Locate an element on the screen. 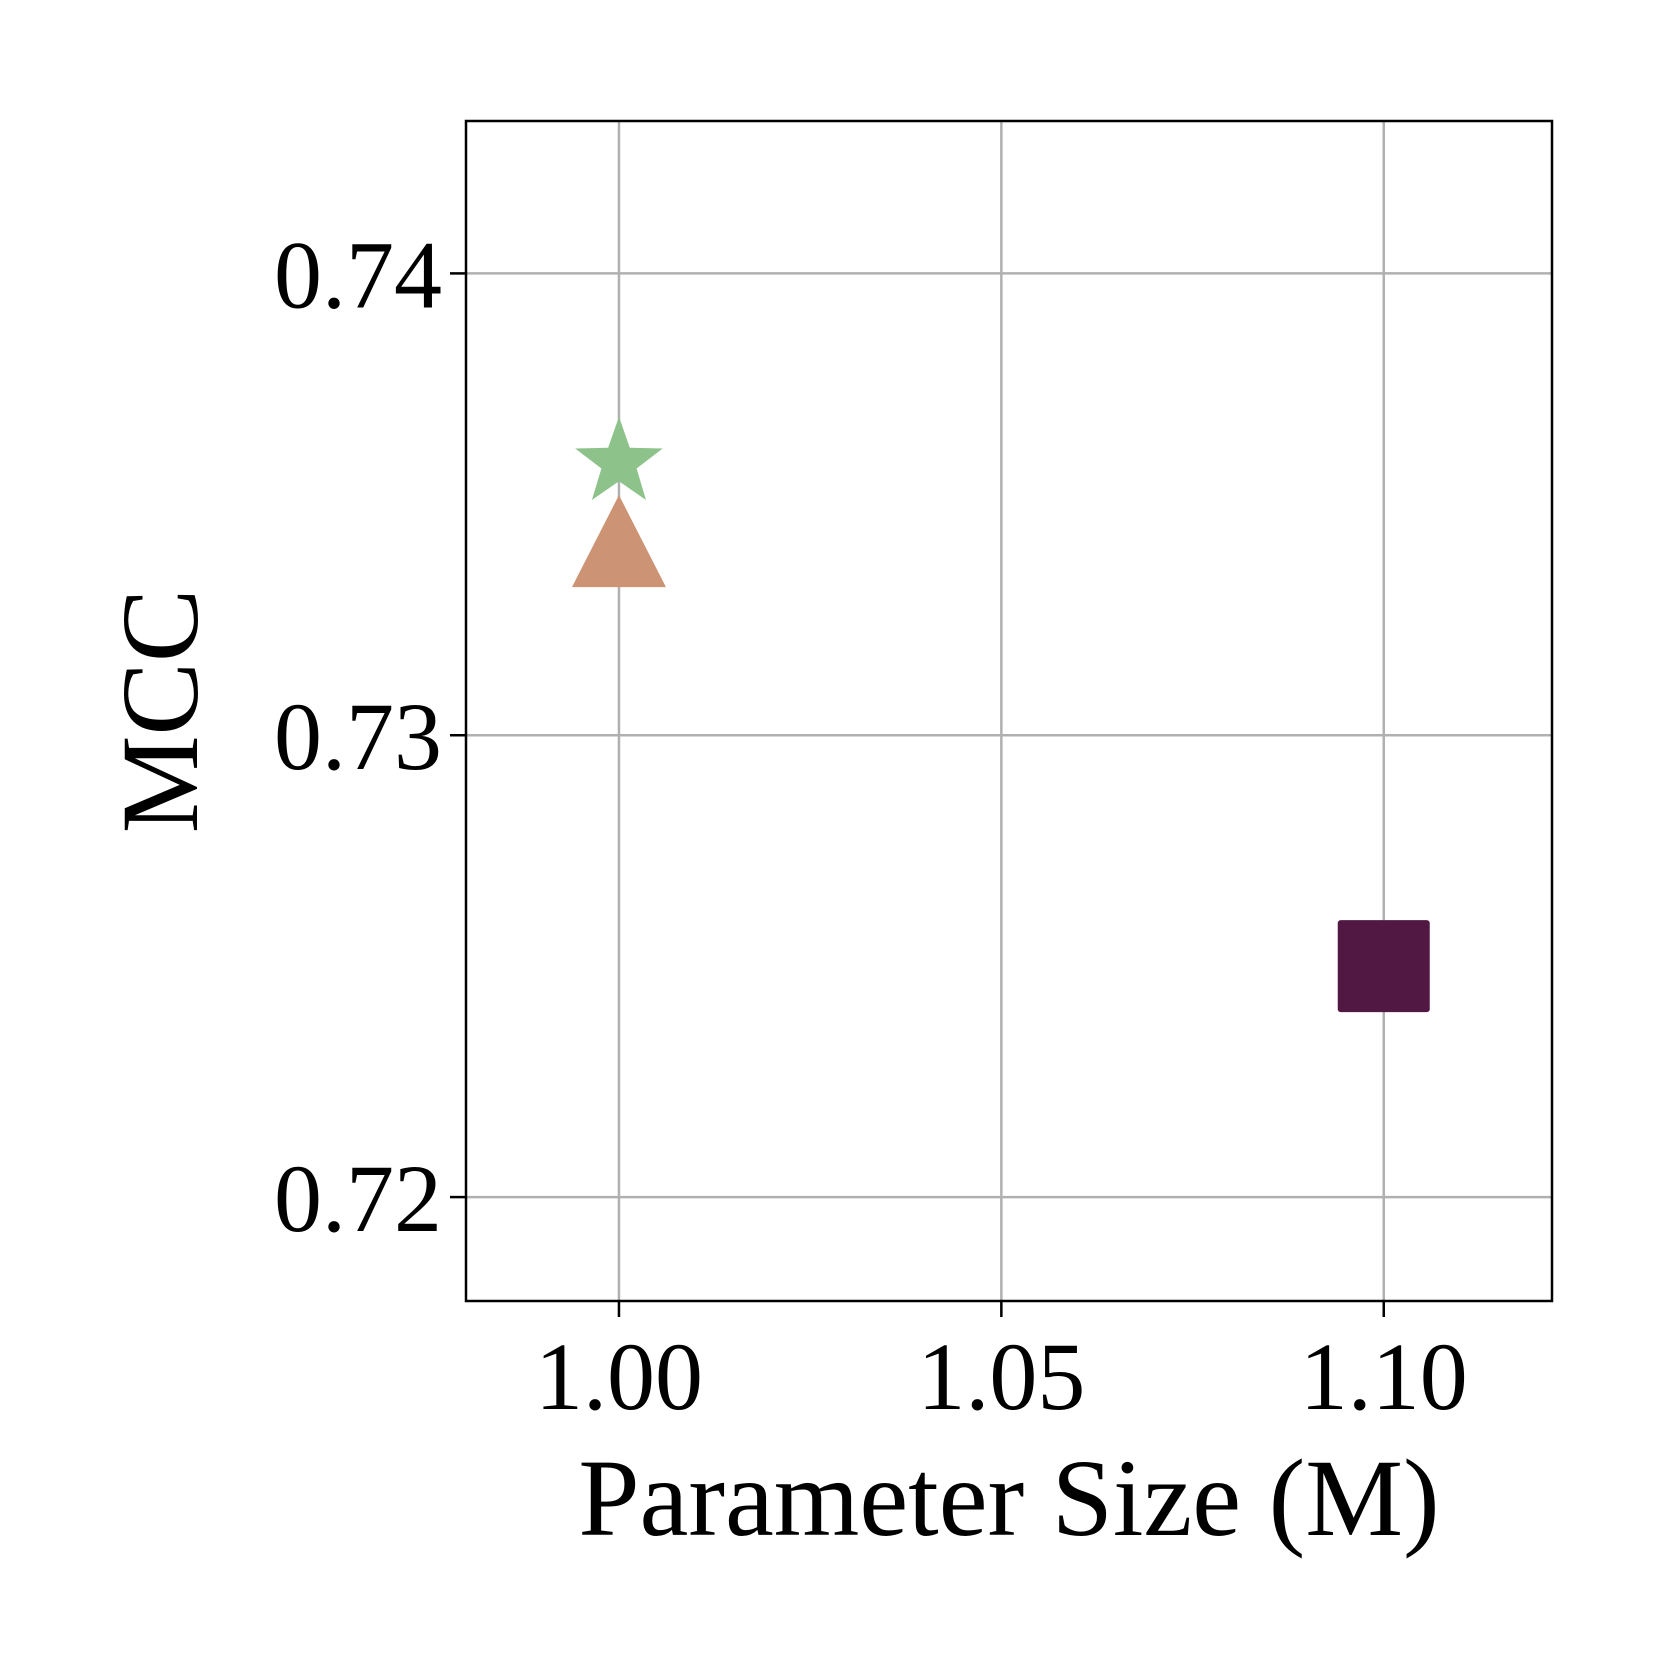 The width and height of the screenshot is (1662, 1662). y-tick-label: 0.72 is located at coordinates (358, 1198).